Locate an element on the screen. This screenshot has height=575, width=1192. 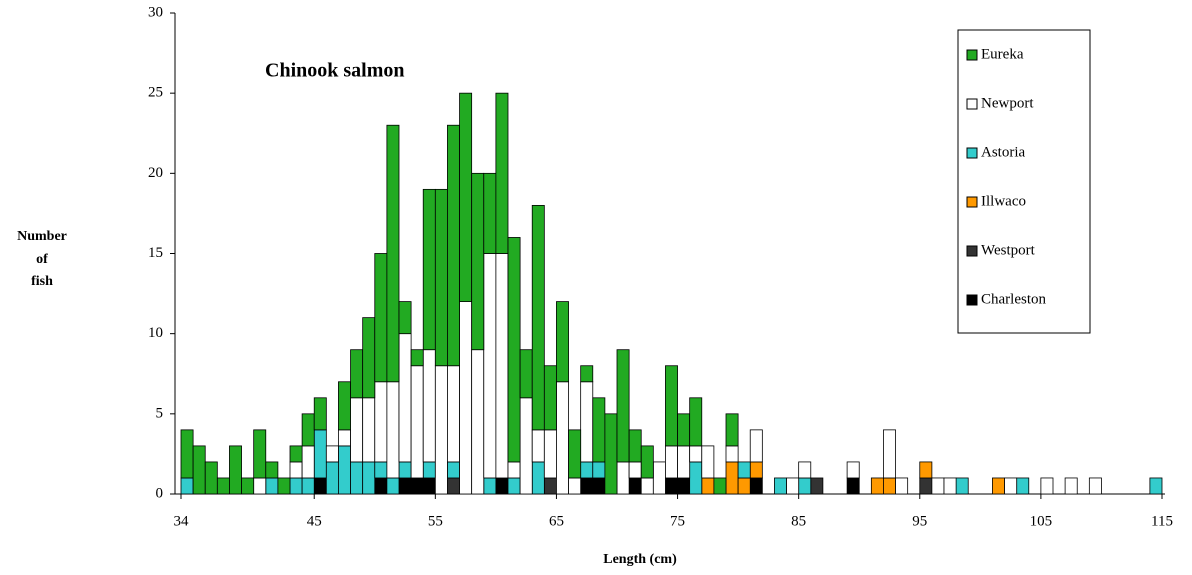
y-axis-label: fish is located at coordinates (42, 281).